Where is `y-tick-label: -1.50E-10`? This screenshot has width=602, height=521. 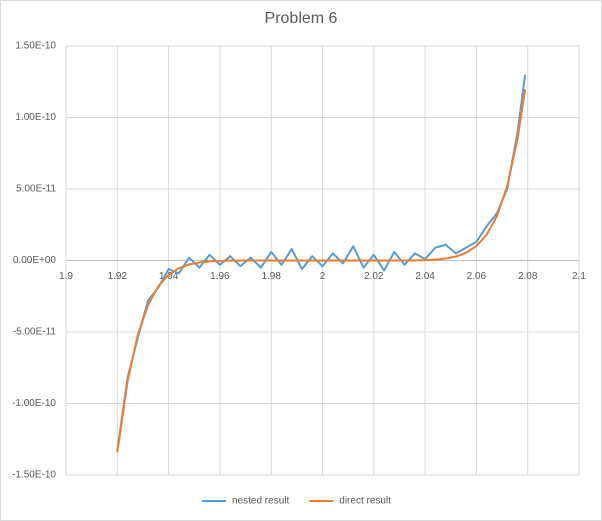 y-tick-label: -1.50E-10 is located at coordinates (34, 475).